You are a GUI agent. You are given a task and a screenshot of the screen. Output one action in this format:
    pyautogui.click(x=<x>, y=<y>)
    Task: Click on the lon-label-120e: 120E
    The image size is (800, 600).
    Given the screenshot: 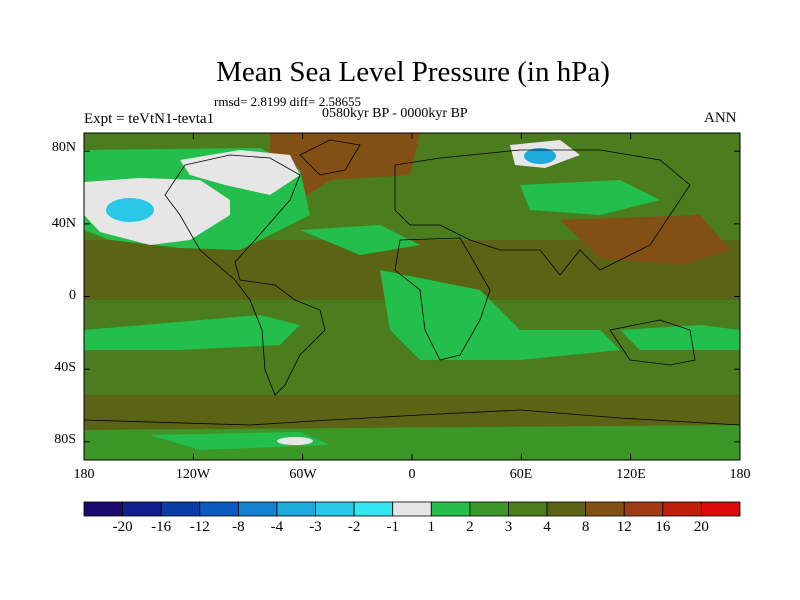 What is the action you would take?
    pyautogui.click(x=631, y=474)
    